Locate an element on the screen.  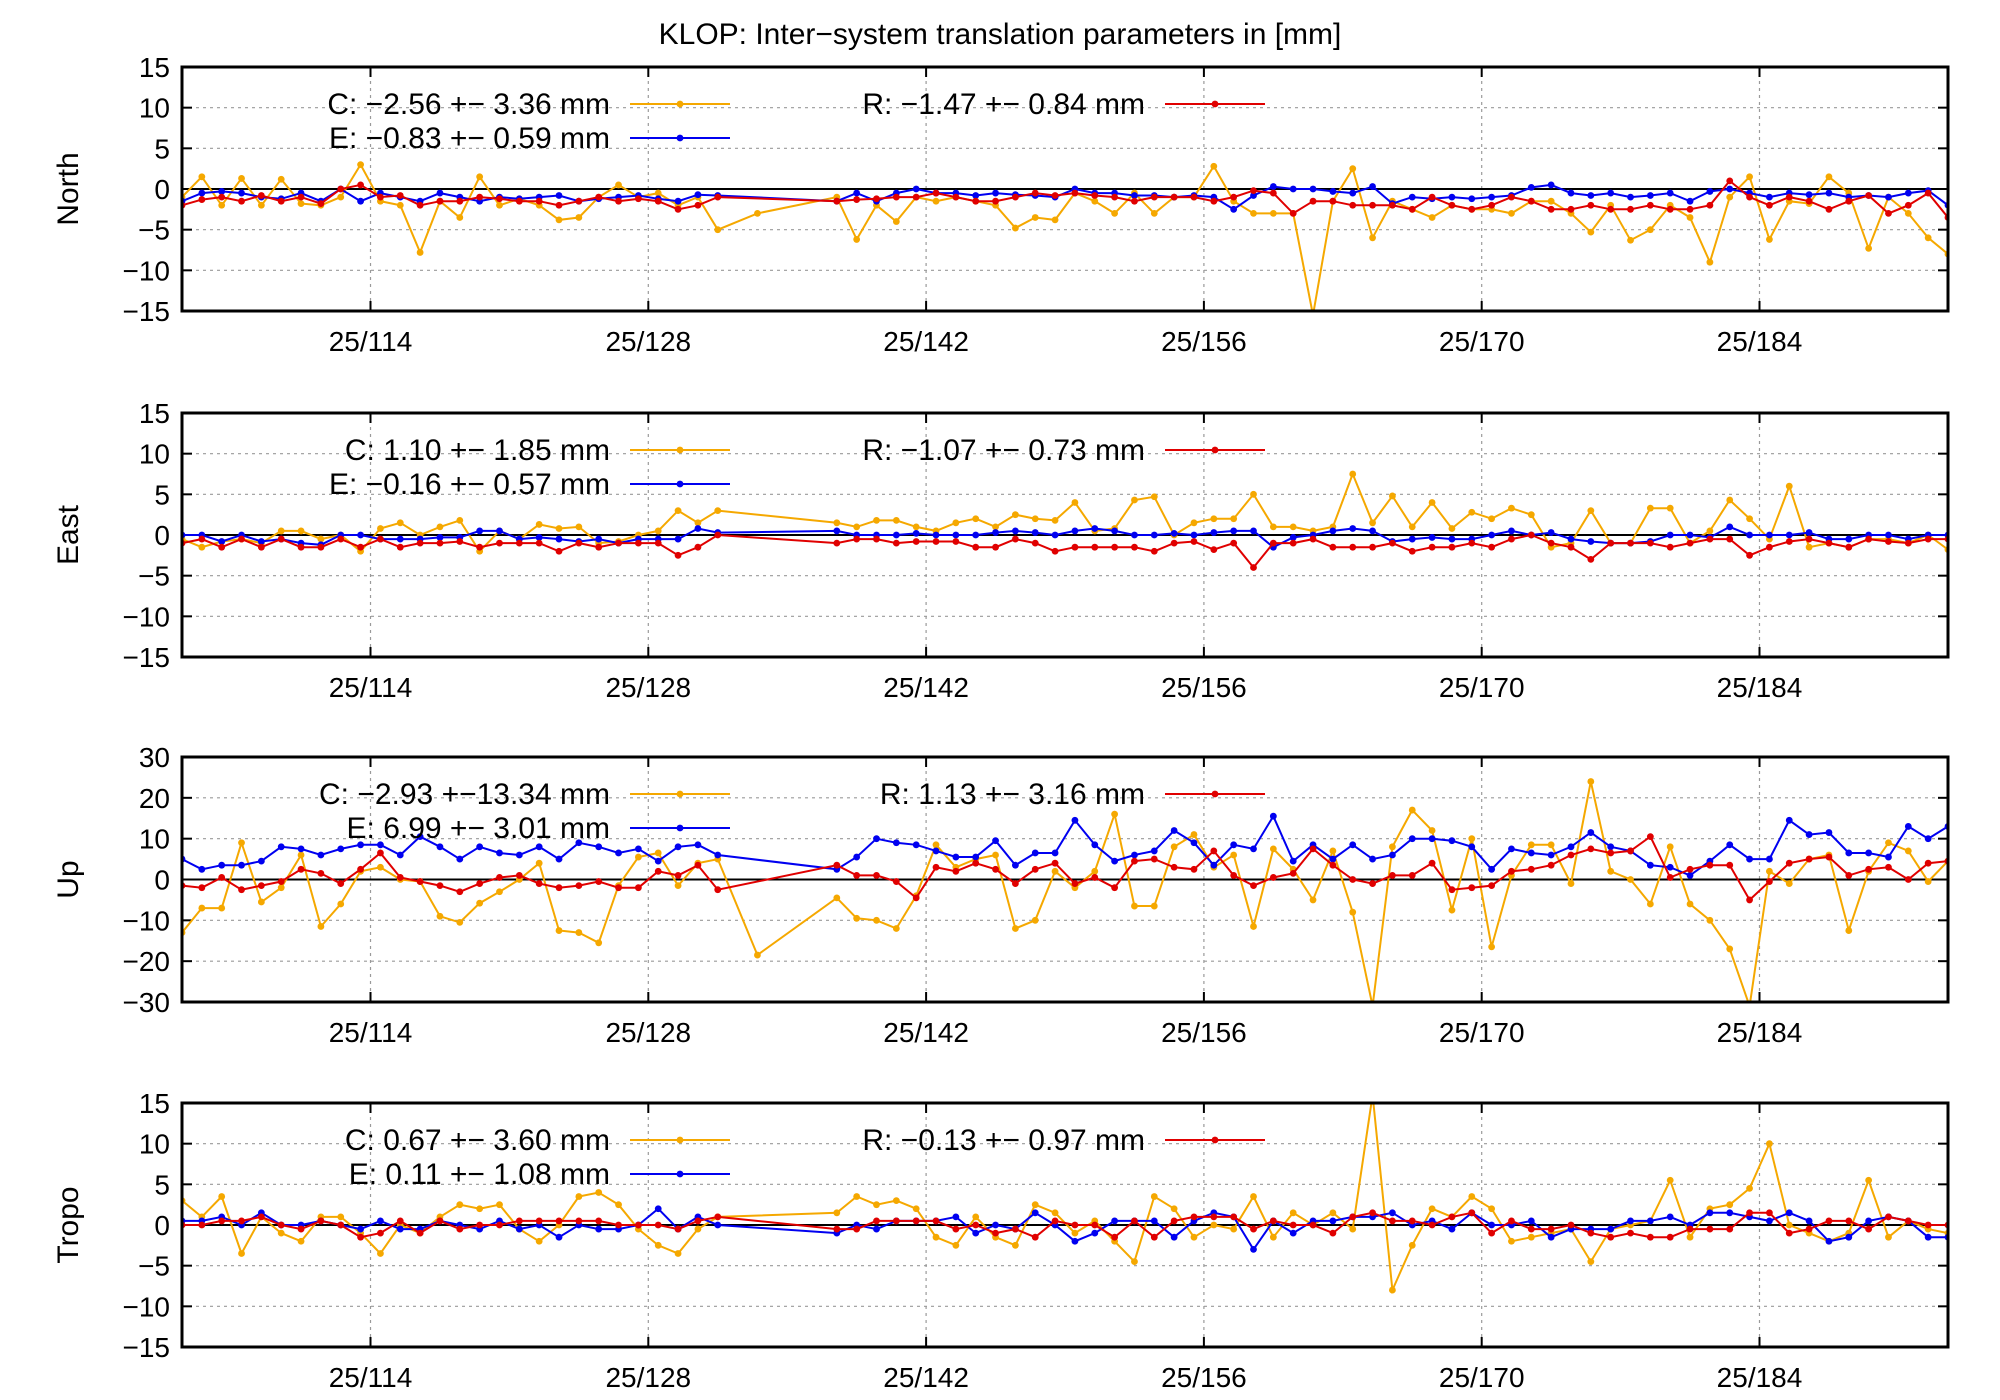
y-axis-label: North is located at coordinates (68, 188).